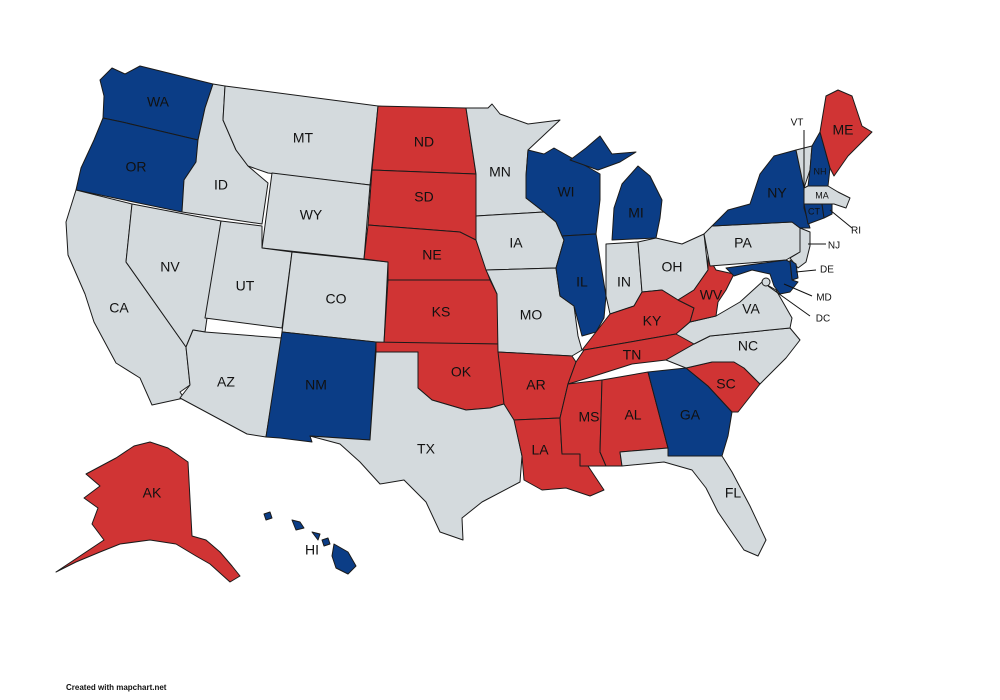 The width and height of the screenshot is (1000, 700). Describe the element at coordinates (820, 171) in the screenshot. I see `label-NH: NH` at that location.